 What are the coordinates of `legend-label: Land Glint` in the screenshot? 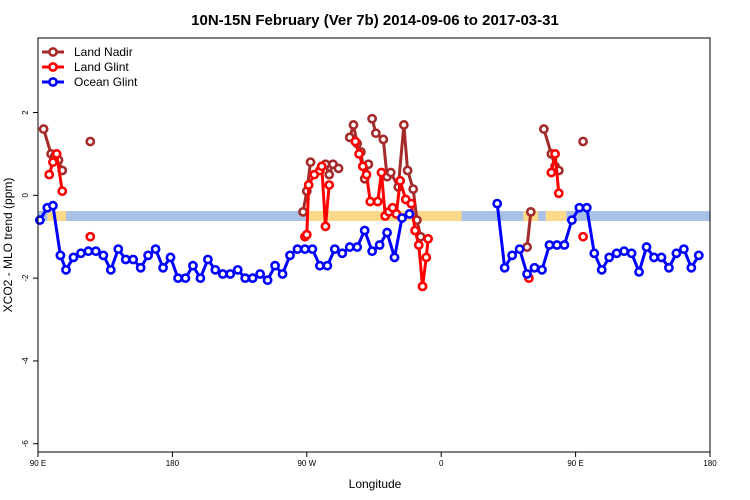 It's located at (101, 67).